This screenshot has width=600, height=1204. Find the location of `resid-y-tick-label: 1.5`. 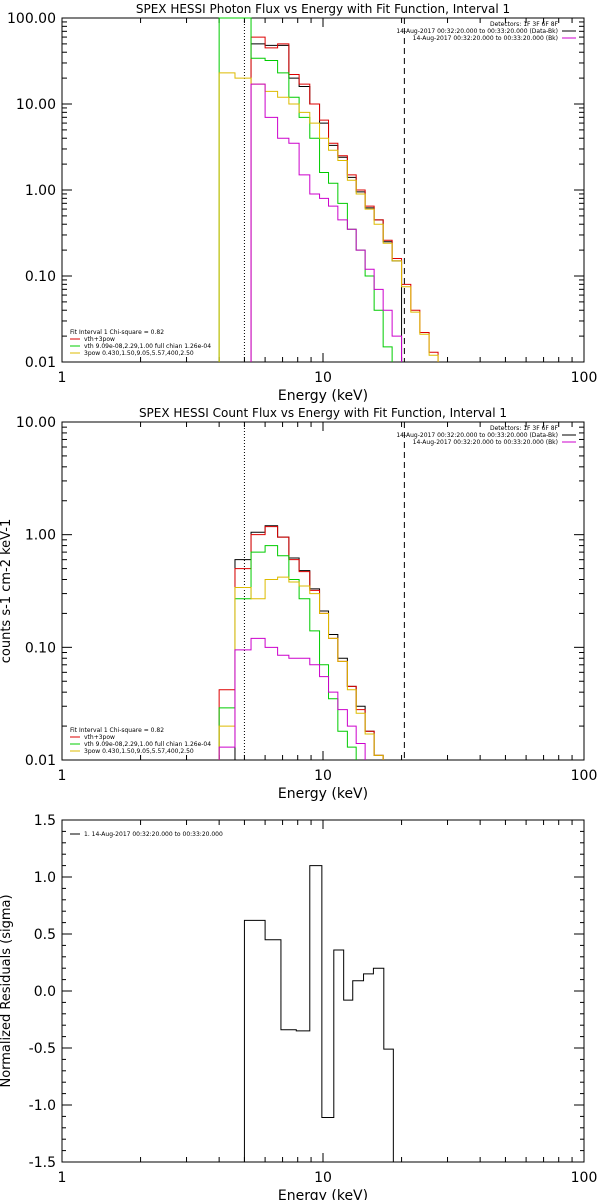

resid-y-tick-label: 1.5 is located at coordinates (45, 821).